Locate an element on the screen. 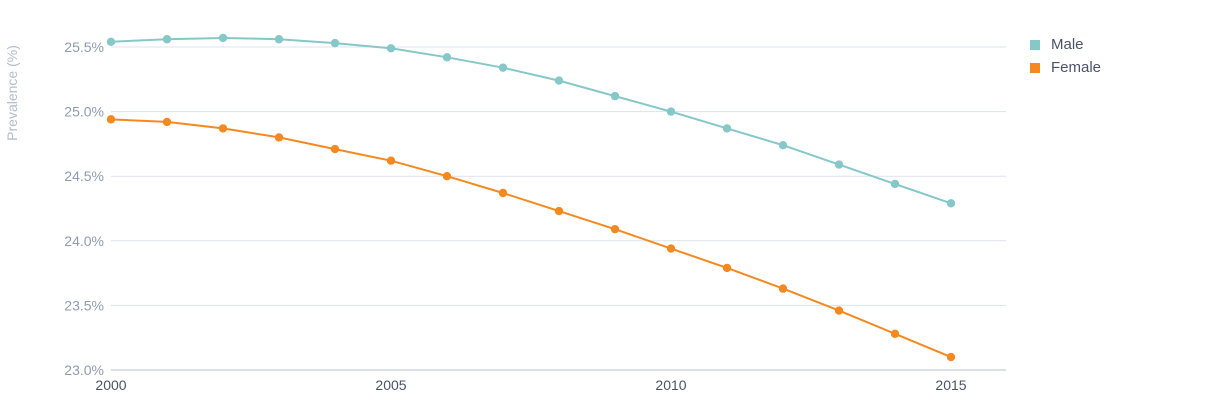 This screenshot has width=1230, height=402. y-tick-label: 24.0% is located at coordinates (84, 241).